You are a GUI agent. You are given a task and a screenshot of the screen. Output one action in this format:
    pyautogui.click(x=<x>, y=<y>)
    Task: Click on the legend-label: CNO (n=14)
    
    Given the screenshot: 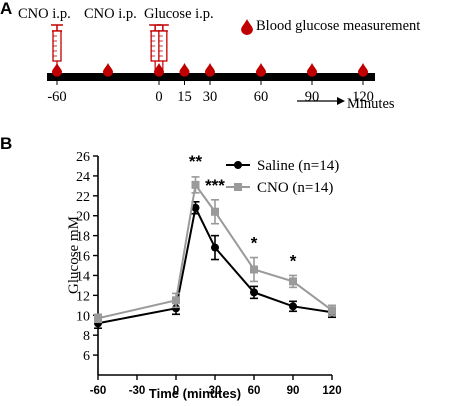 What is the action you would take?
    pyautogui.click(x=295, y=188)
    